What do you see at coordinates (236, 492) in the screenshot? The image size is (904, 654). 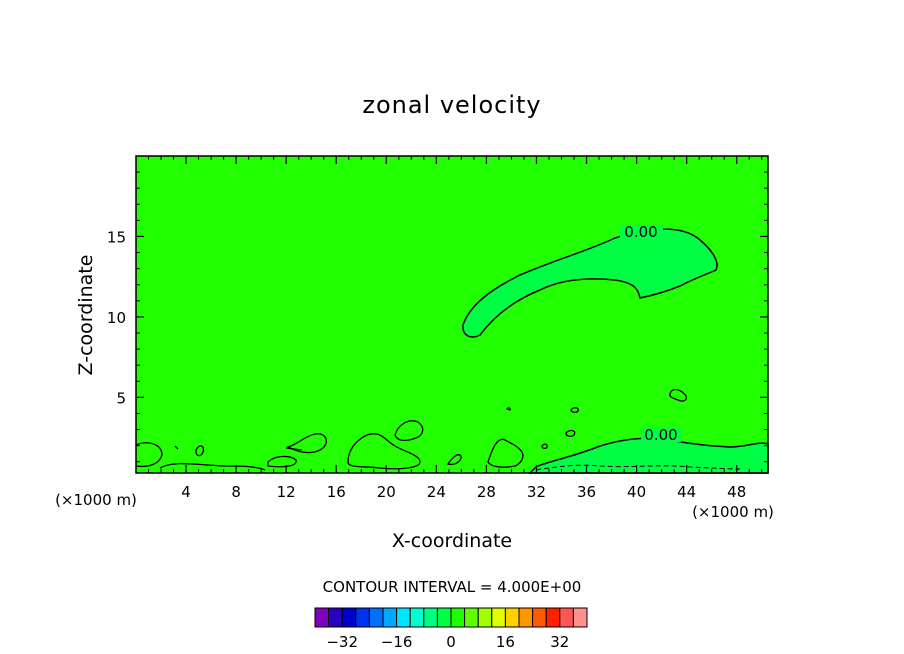 I see `x-tick-label: 8` at bounding box center [236, 492].